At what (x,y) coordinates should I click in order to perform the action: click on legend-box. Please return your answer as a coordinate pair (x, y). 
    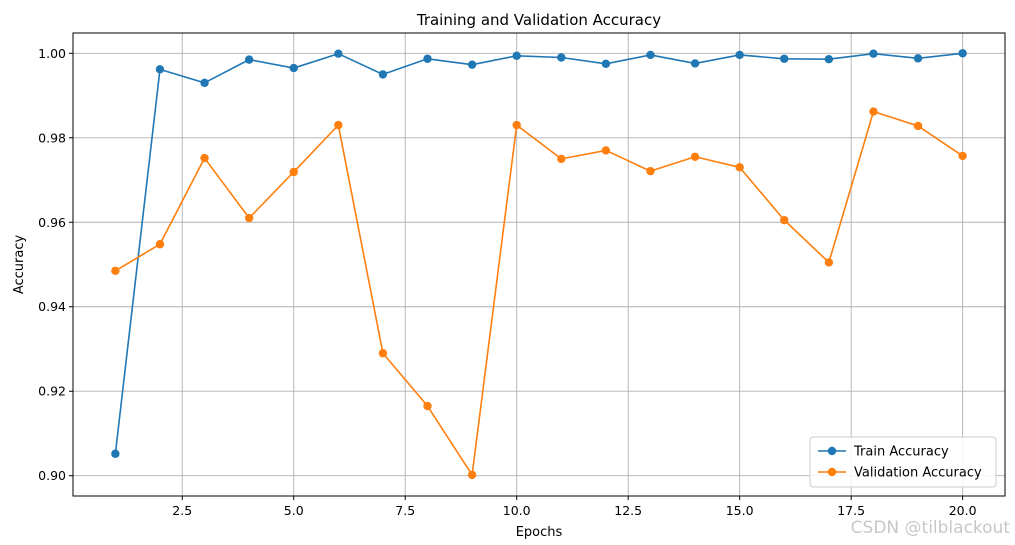
    Looking at the image, I should click on (903, 462).